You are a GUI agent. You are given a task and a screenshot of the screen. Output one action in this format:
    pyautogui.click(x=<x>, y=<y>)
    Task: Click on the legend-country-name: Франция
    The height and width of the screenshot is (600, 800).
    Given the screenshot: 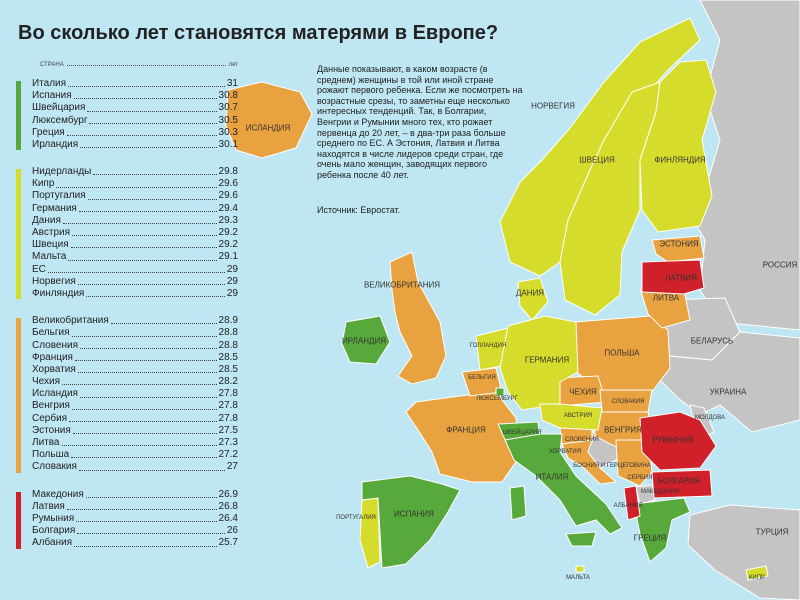 What is the action you would take?
    pyautogui.click(x=52, y=357)
    